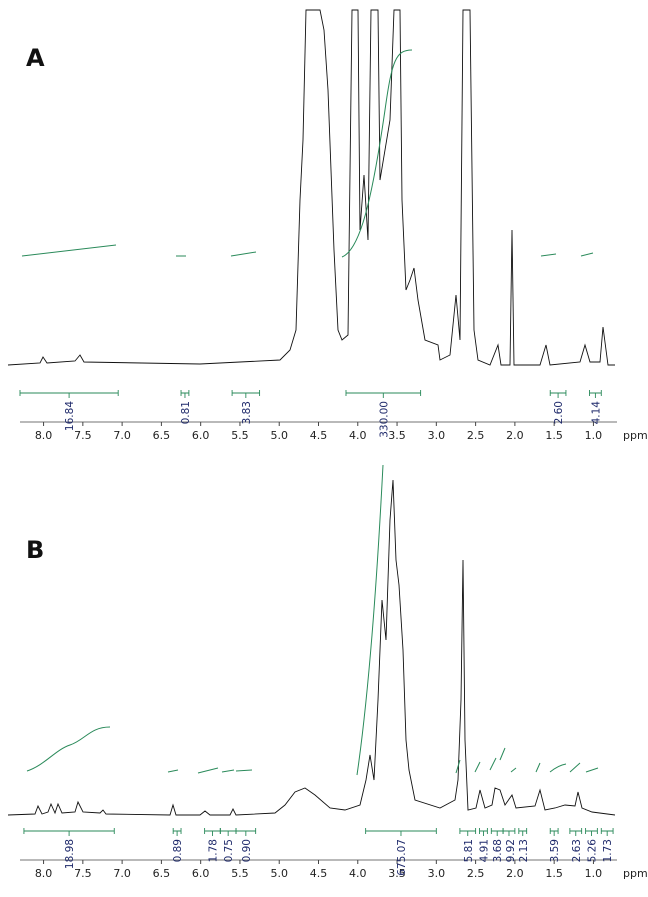 The height and width of the screenshot is (897, 648). I want to click on integral-label: 3.59, so click(555, 850).